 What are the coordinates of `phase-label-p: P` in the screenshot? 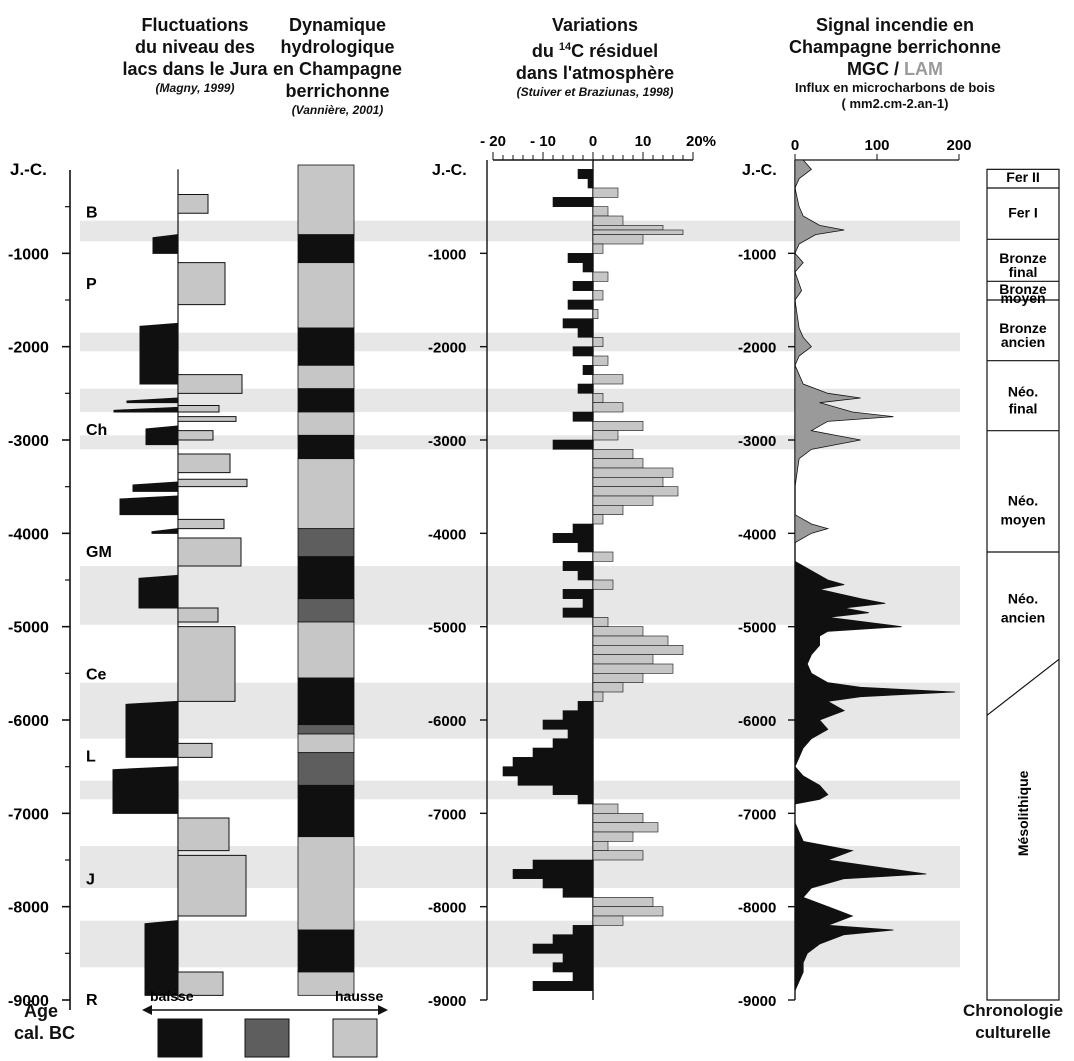 It's located at (91, 284).